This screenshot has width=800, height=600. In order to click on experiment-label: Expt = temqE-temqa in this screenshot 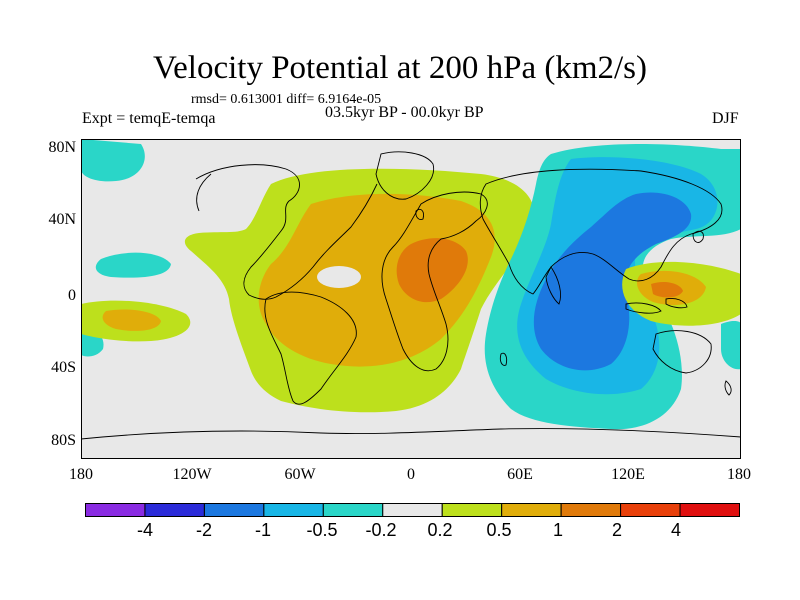, I will do `click(149, 118)`.